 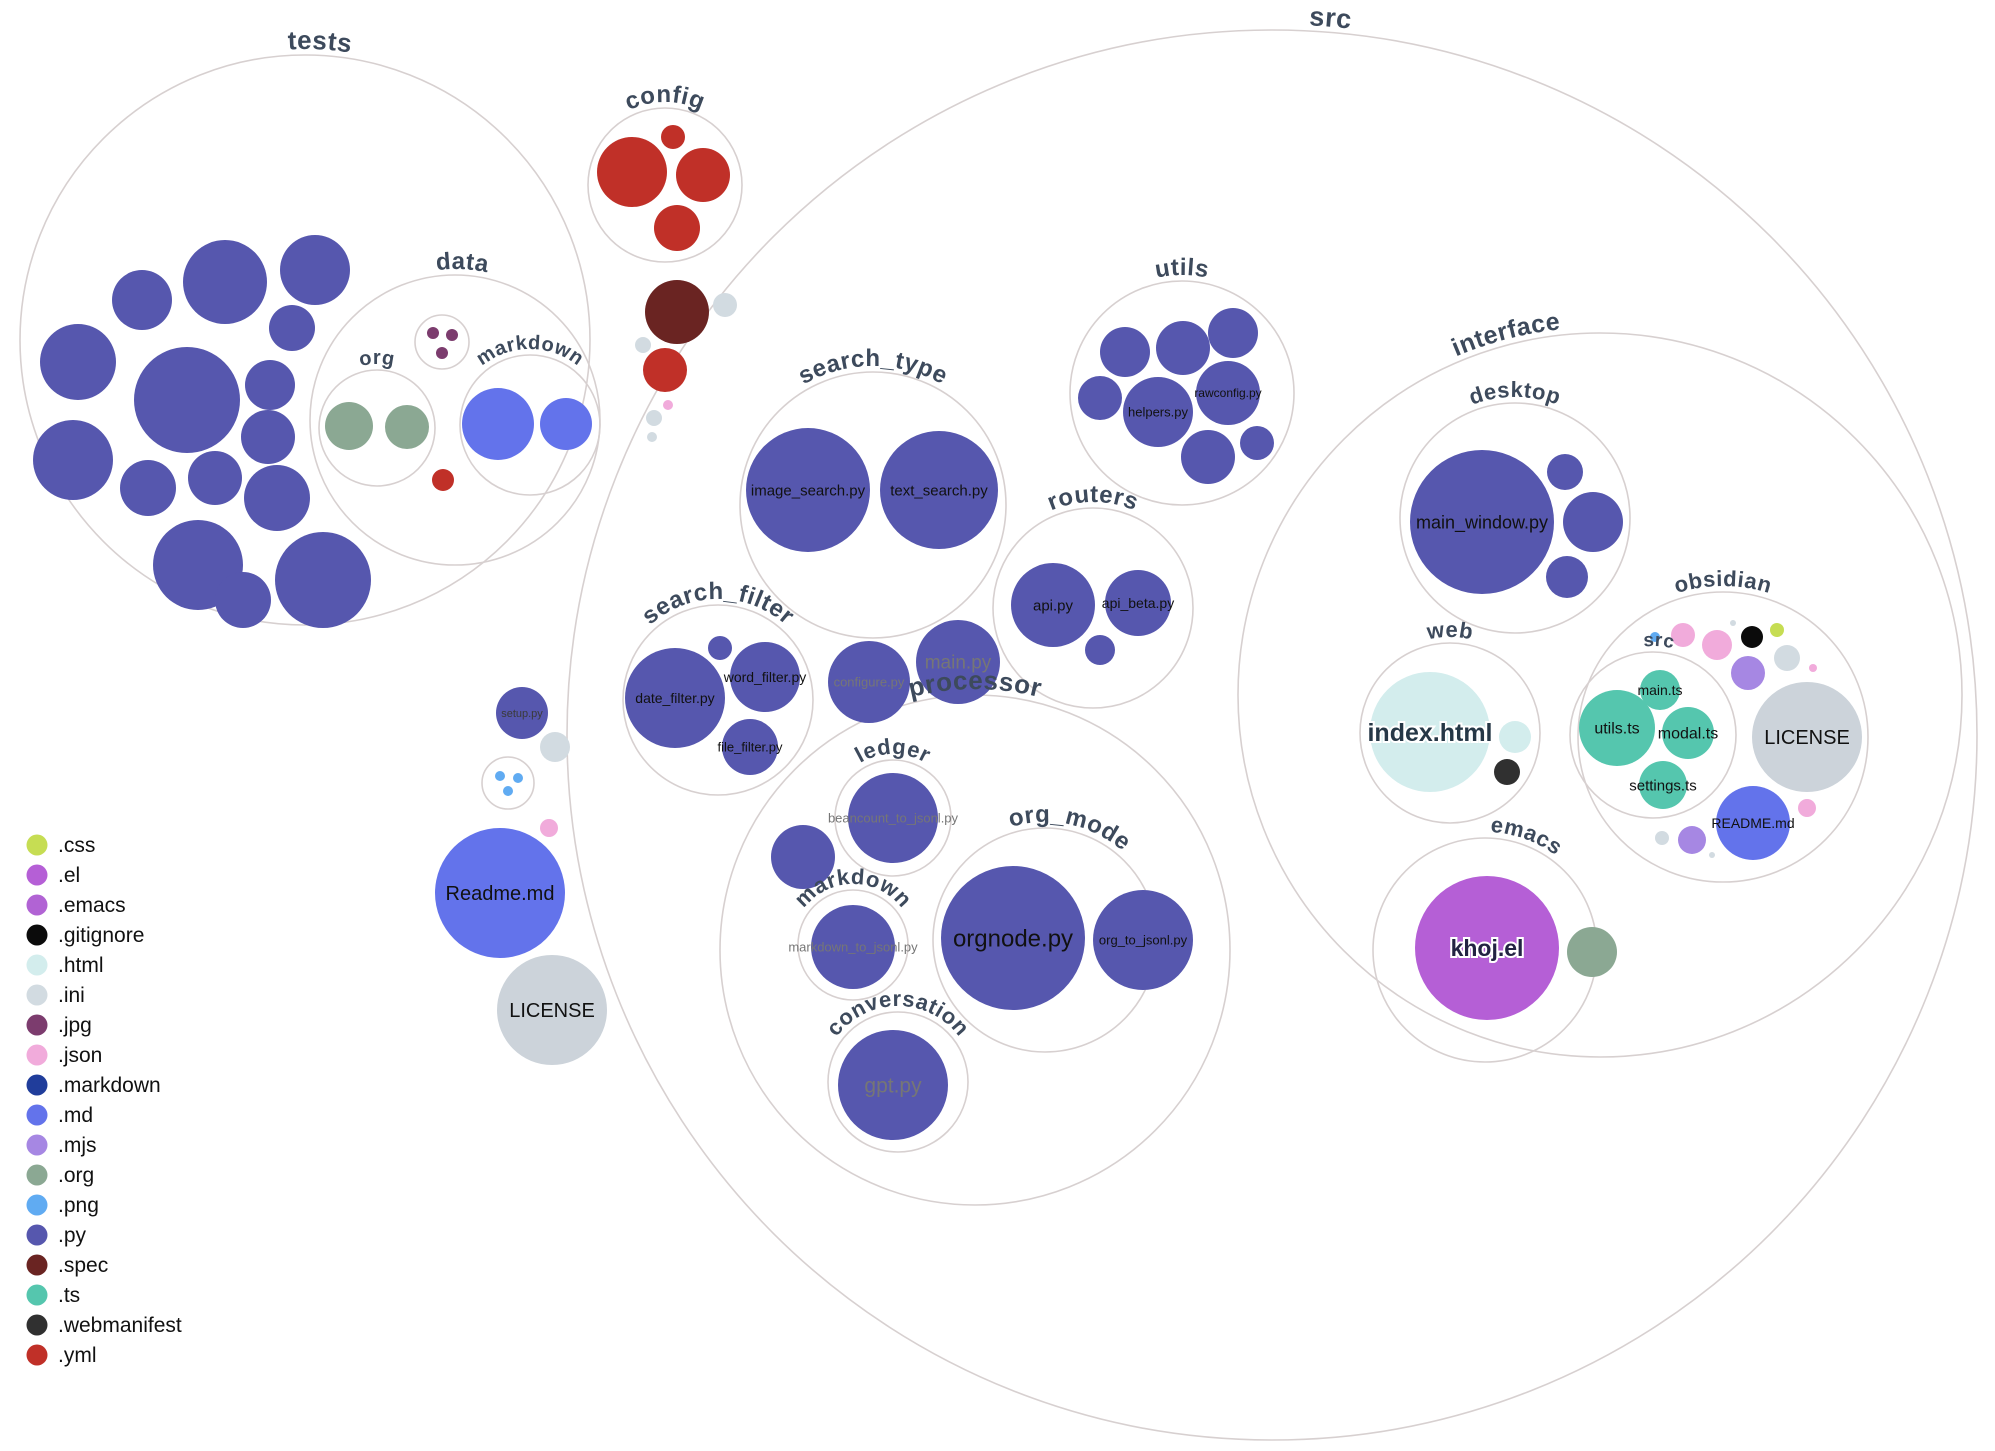 I want to click on file-helpers.py, so click(x=1158, y=412).